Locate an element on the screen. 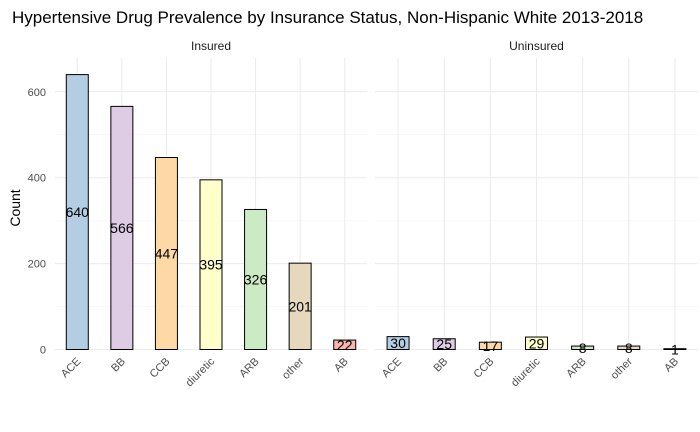  data-label: 29 is located at coordinates (537, 343).